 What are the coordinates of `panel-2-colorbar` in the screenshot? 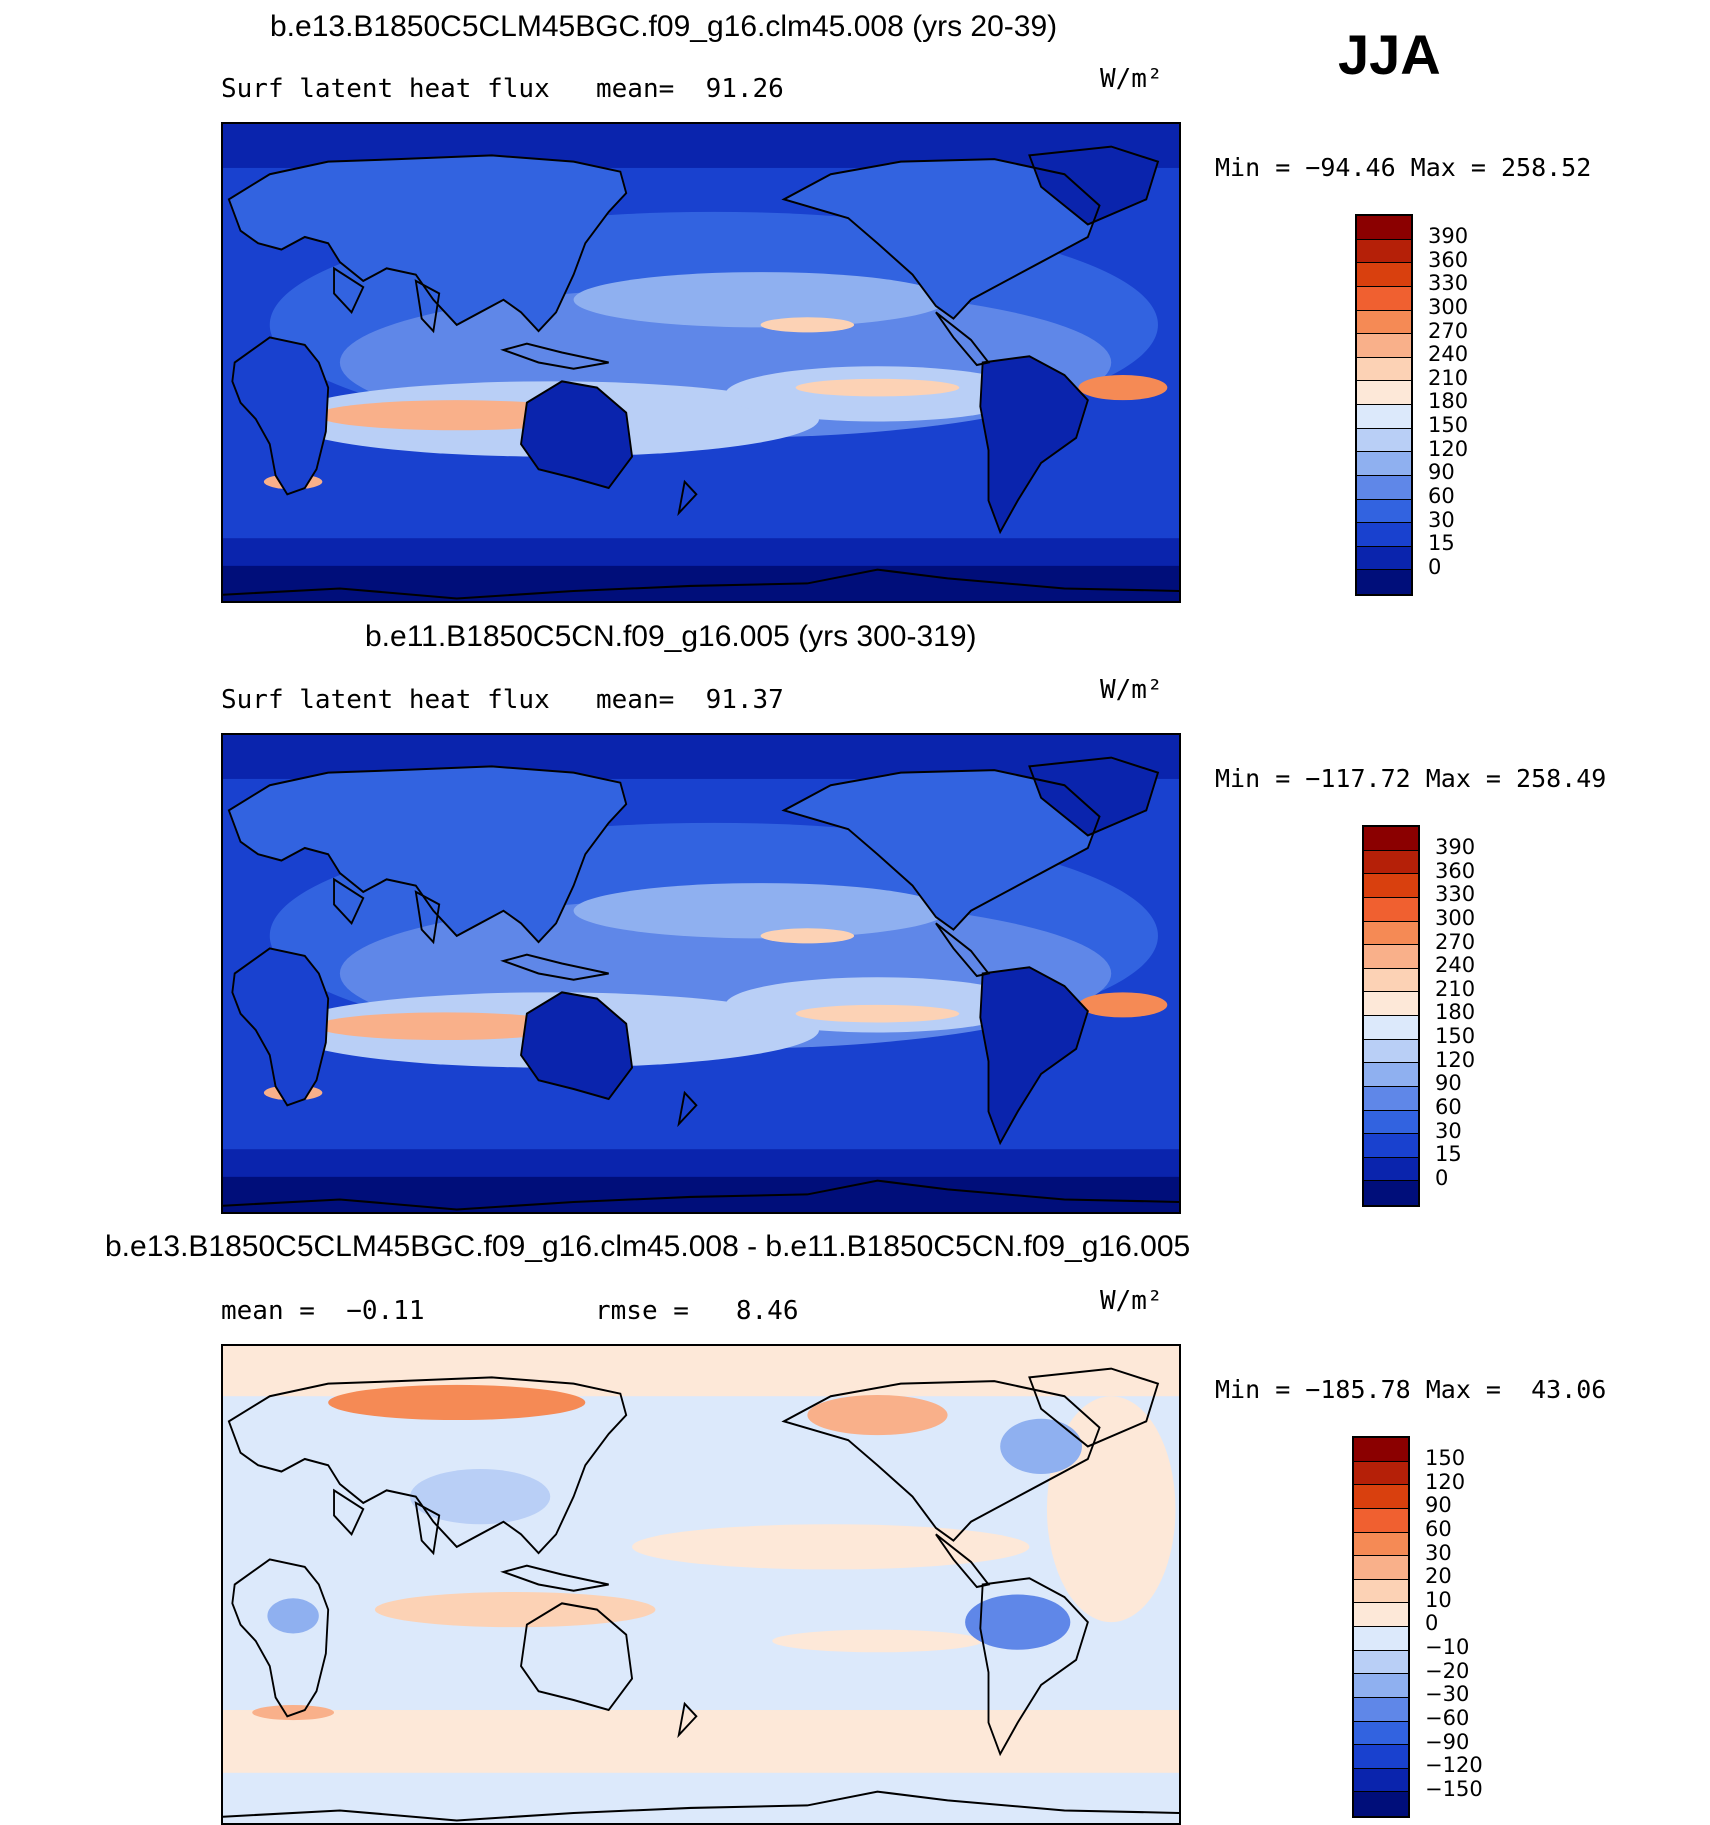 It's located at (1391, 1016).